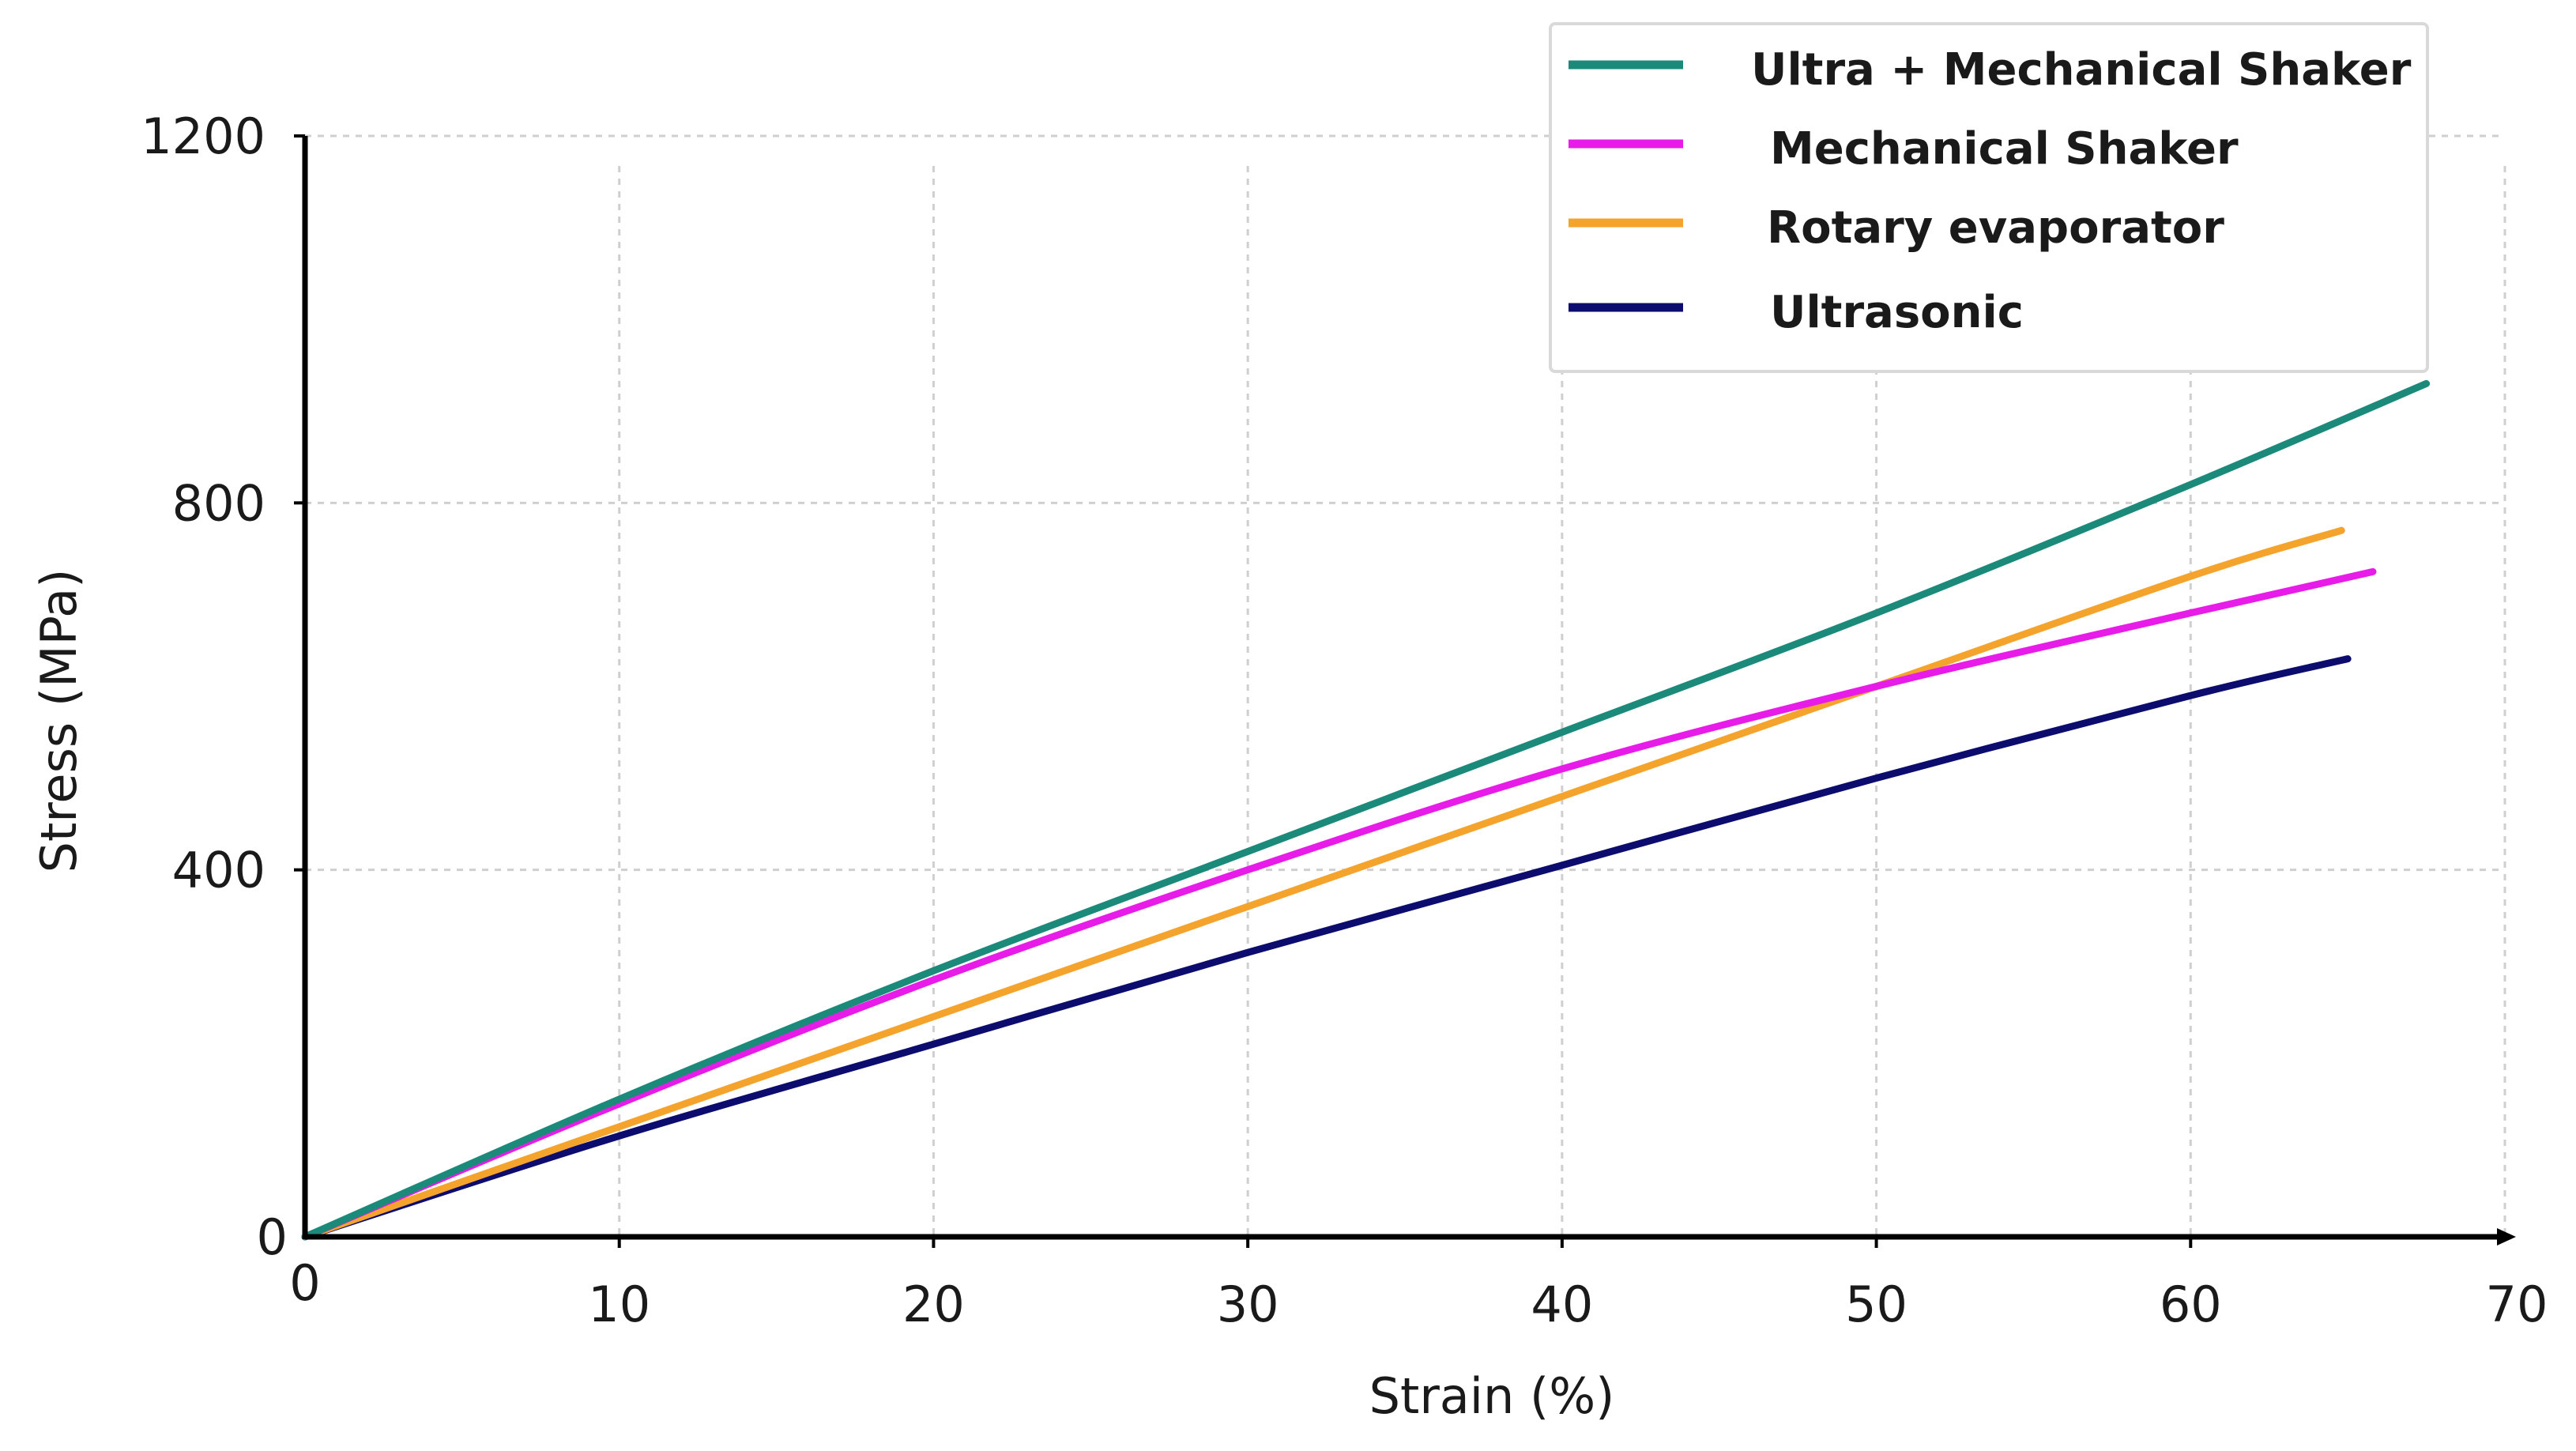 This screenshot has height=1451, width=2576. I want to click on x-tick-label: 60, so click(2191, 1304).